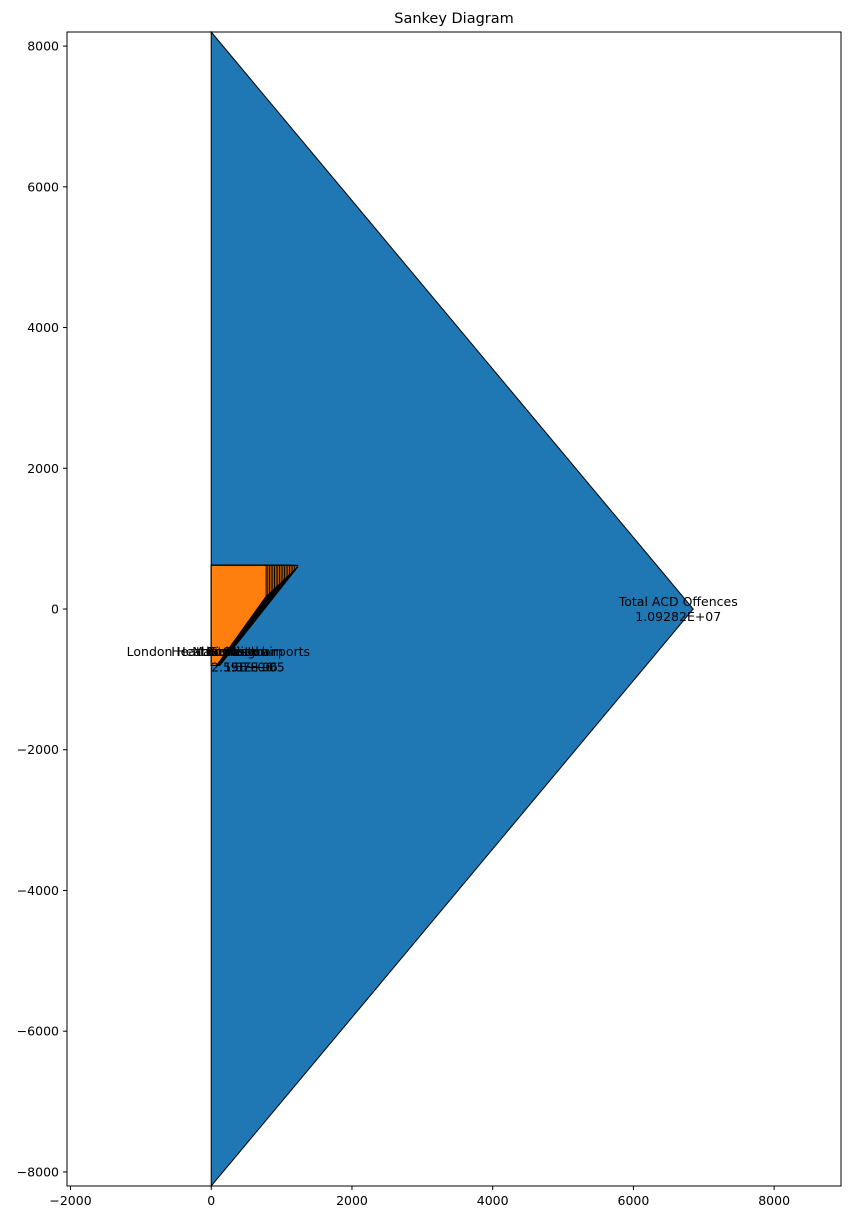 The height and width of the screenshot is (1221, 851). Describe the element at coordinates (211, 1200) in the screenshot. I see `x-tick-label: 0` at that location.